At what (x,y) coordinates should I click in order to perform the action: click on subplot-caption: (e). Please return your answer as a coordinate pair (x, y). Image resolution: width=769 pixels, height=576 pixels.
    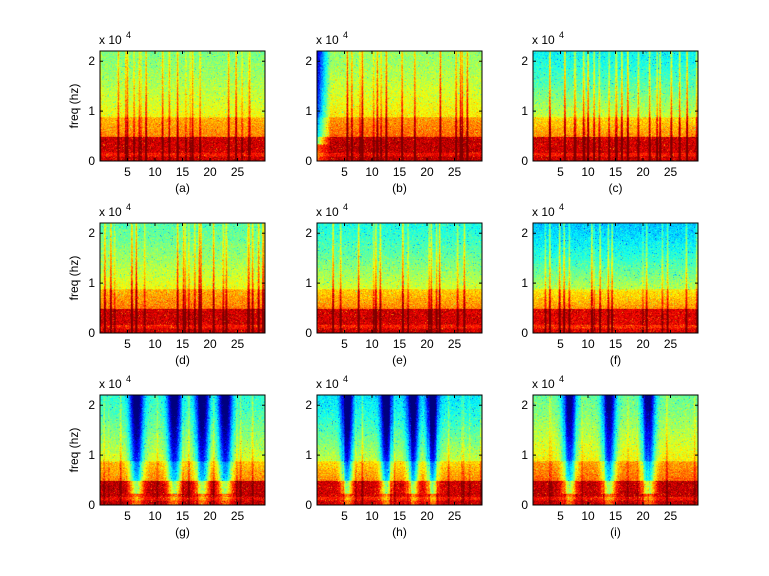
    Looking at the image, I should click on (399, 360).